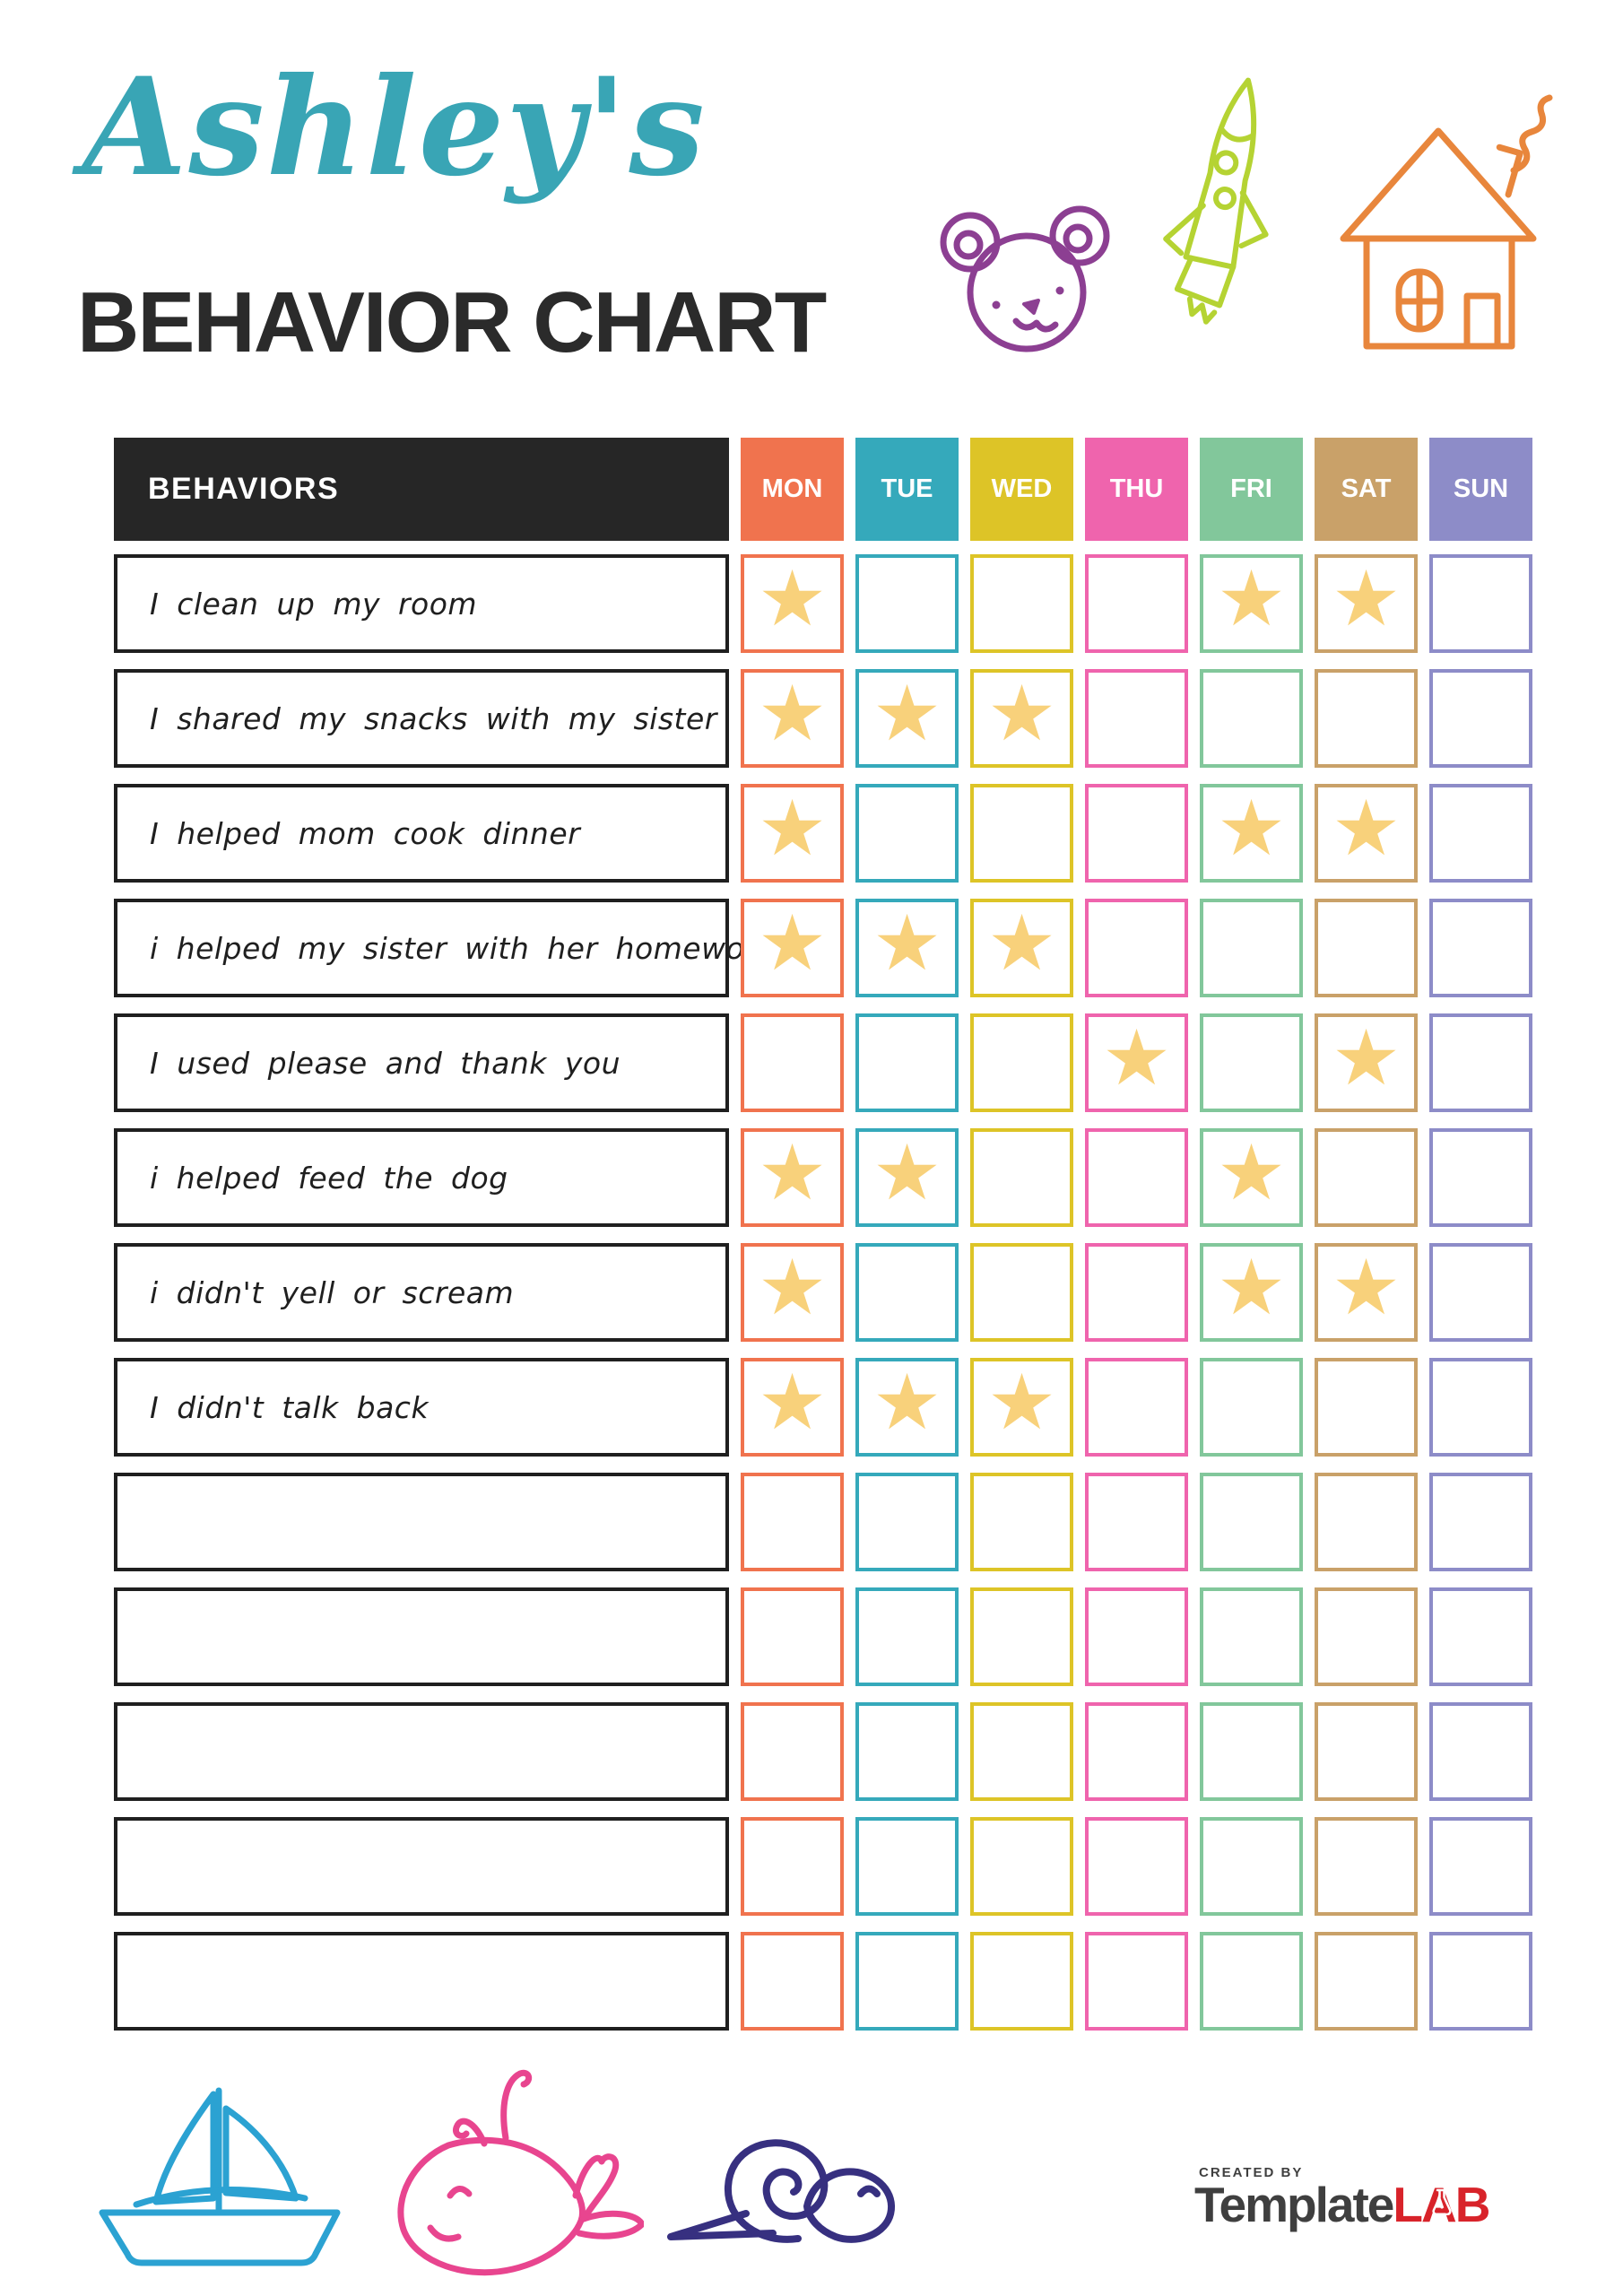 This screenshot has width=1623, height=2296. I want to click on snail-icon, so click(795, 2180).